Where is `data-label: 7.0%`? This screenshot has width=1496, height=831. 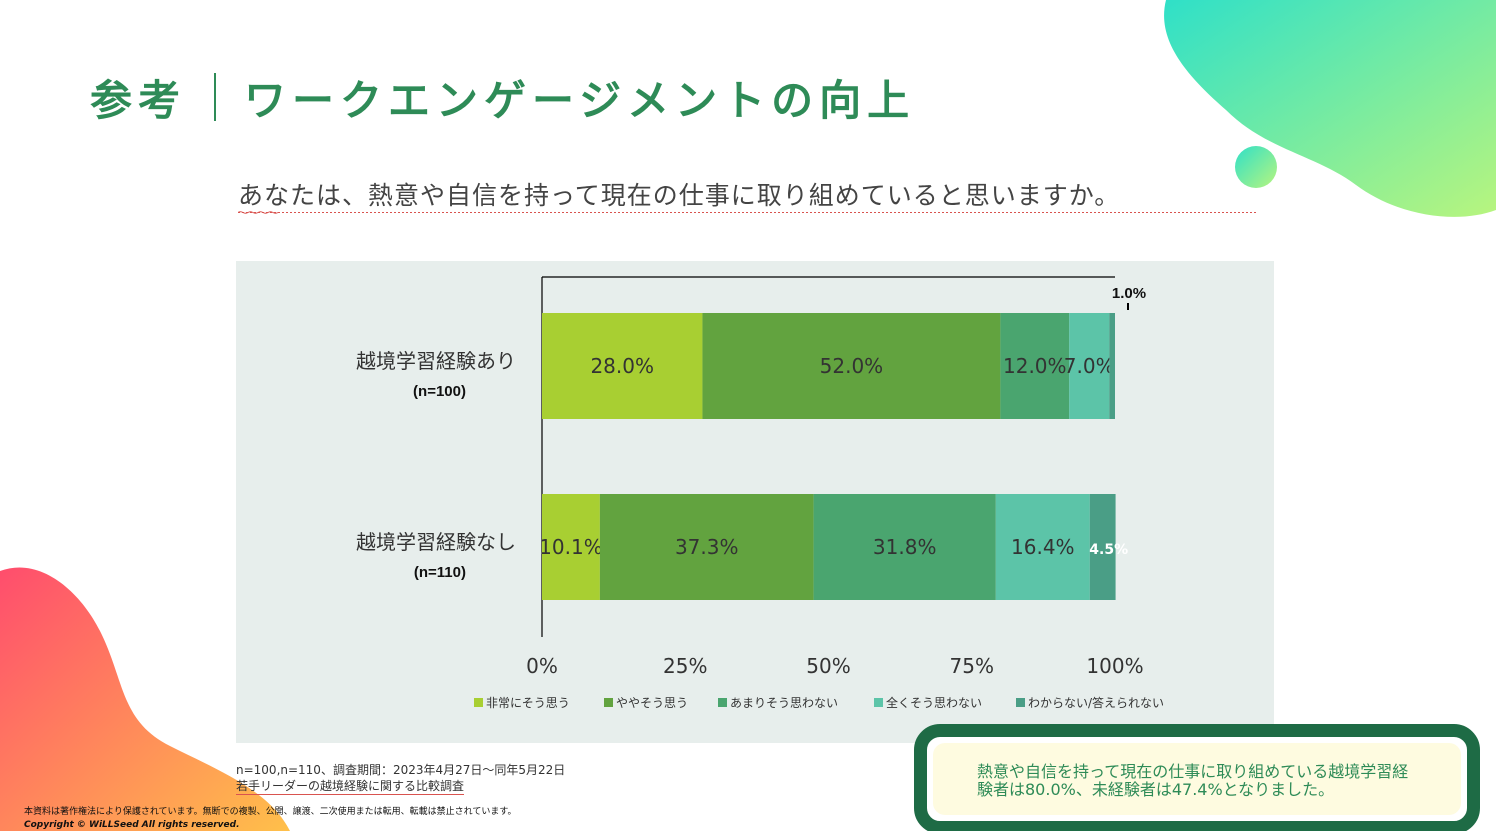 data-label: 7.0% is located at coordinates (1089, 366).